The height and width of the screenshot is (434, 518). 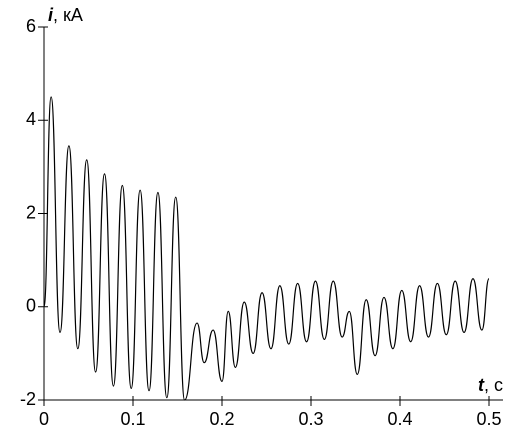 I want to click on x-tick-label: 0.5, so click(x=488, y=419).